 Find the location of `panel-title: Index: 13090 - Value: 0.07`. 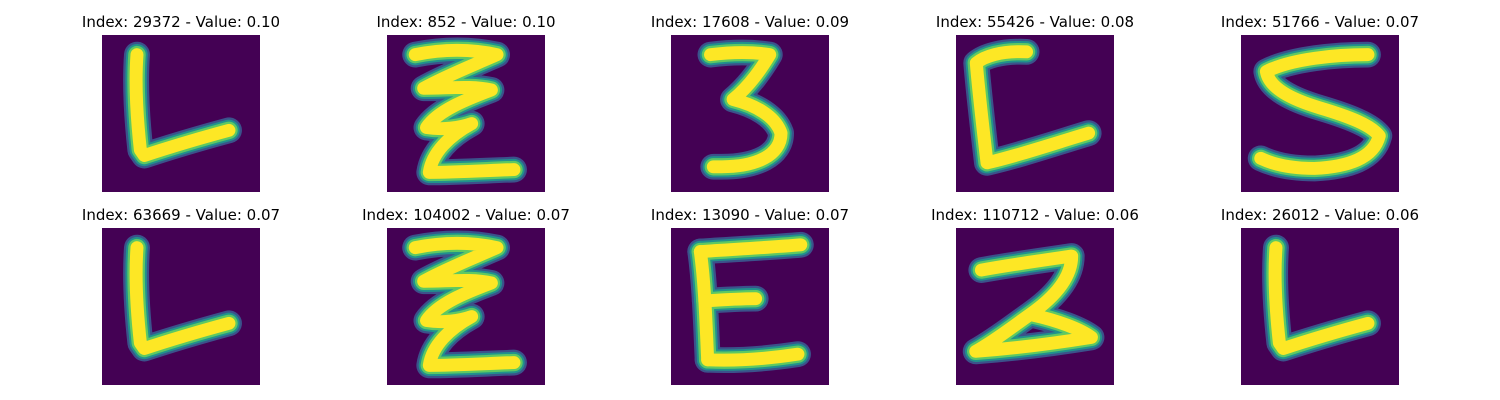

panel-title: Index: 13090 - Value: 0.07 is located at coordinates (750, 215).